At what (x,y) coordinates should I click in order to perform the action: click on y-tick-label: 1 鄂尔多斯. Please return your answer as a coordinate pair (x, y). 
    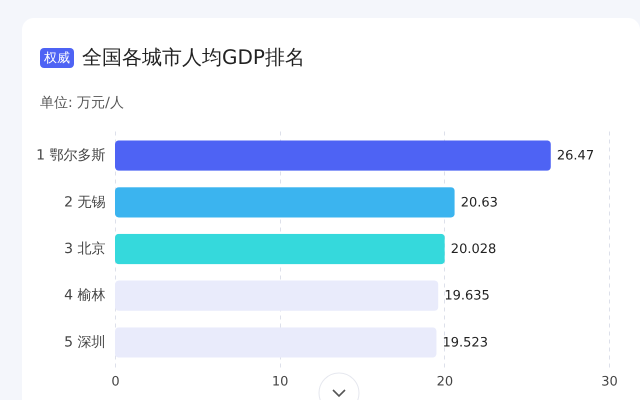
    Looking at the image, I should click on (71, 156).